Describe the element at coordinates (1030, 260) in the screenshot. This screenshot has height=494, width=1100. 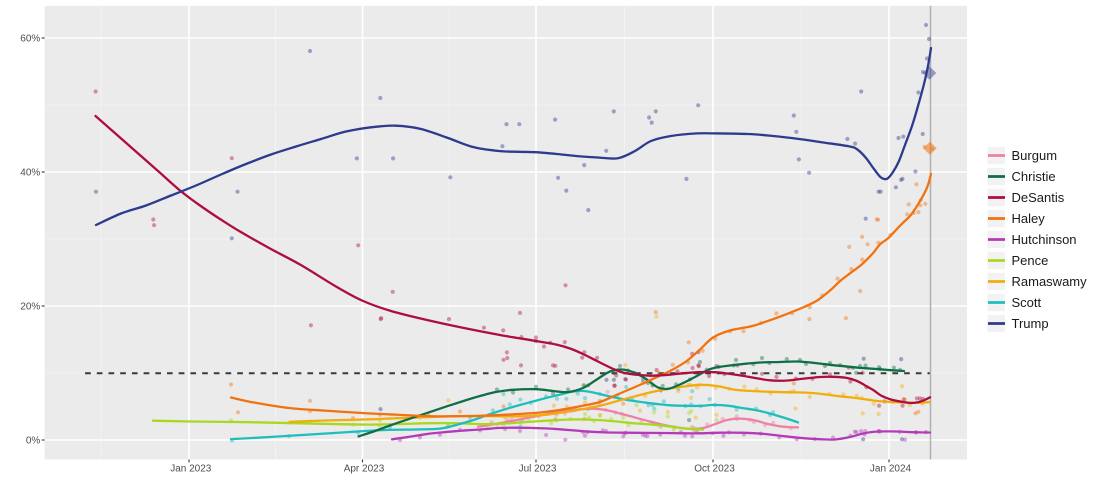
I see `svg-text: Pence` at that location.